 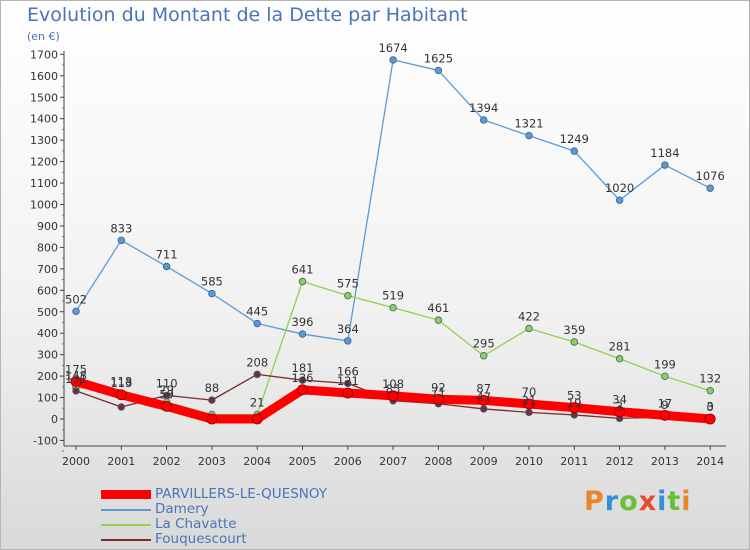 What do you see at coordinates (620, 347) in the screenshot?
I see `data-label: 281` at bounding box center [620, 347].